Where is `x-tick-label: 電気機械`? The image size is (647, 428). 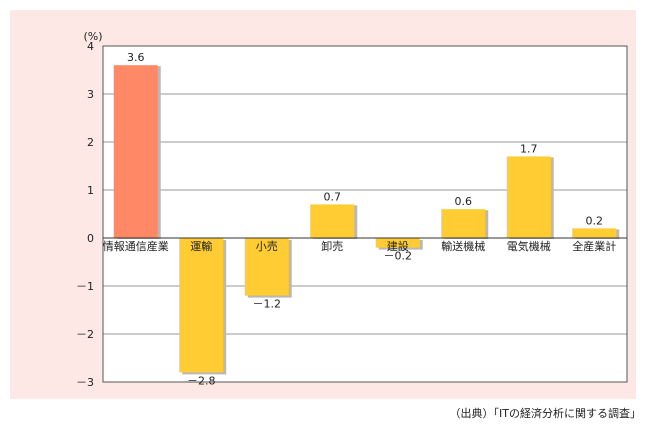 x-tick-label: 電気機械 is located at coordinates (529, 246).